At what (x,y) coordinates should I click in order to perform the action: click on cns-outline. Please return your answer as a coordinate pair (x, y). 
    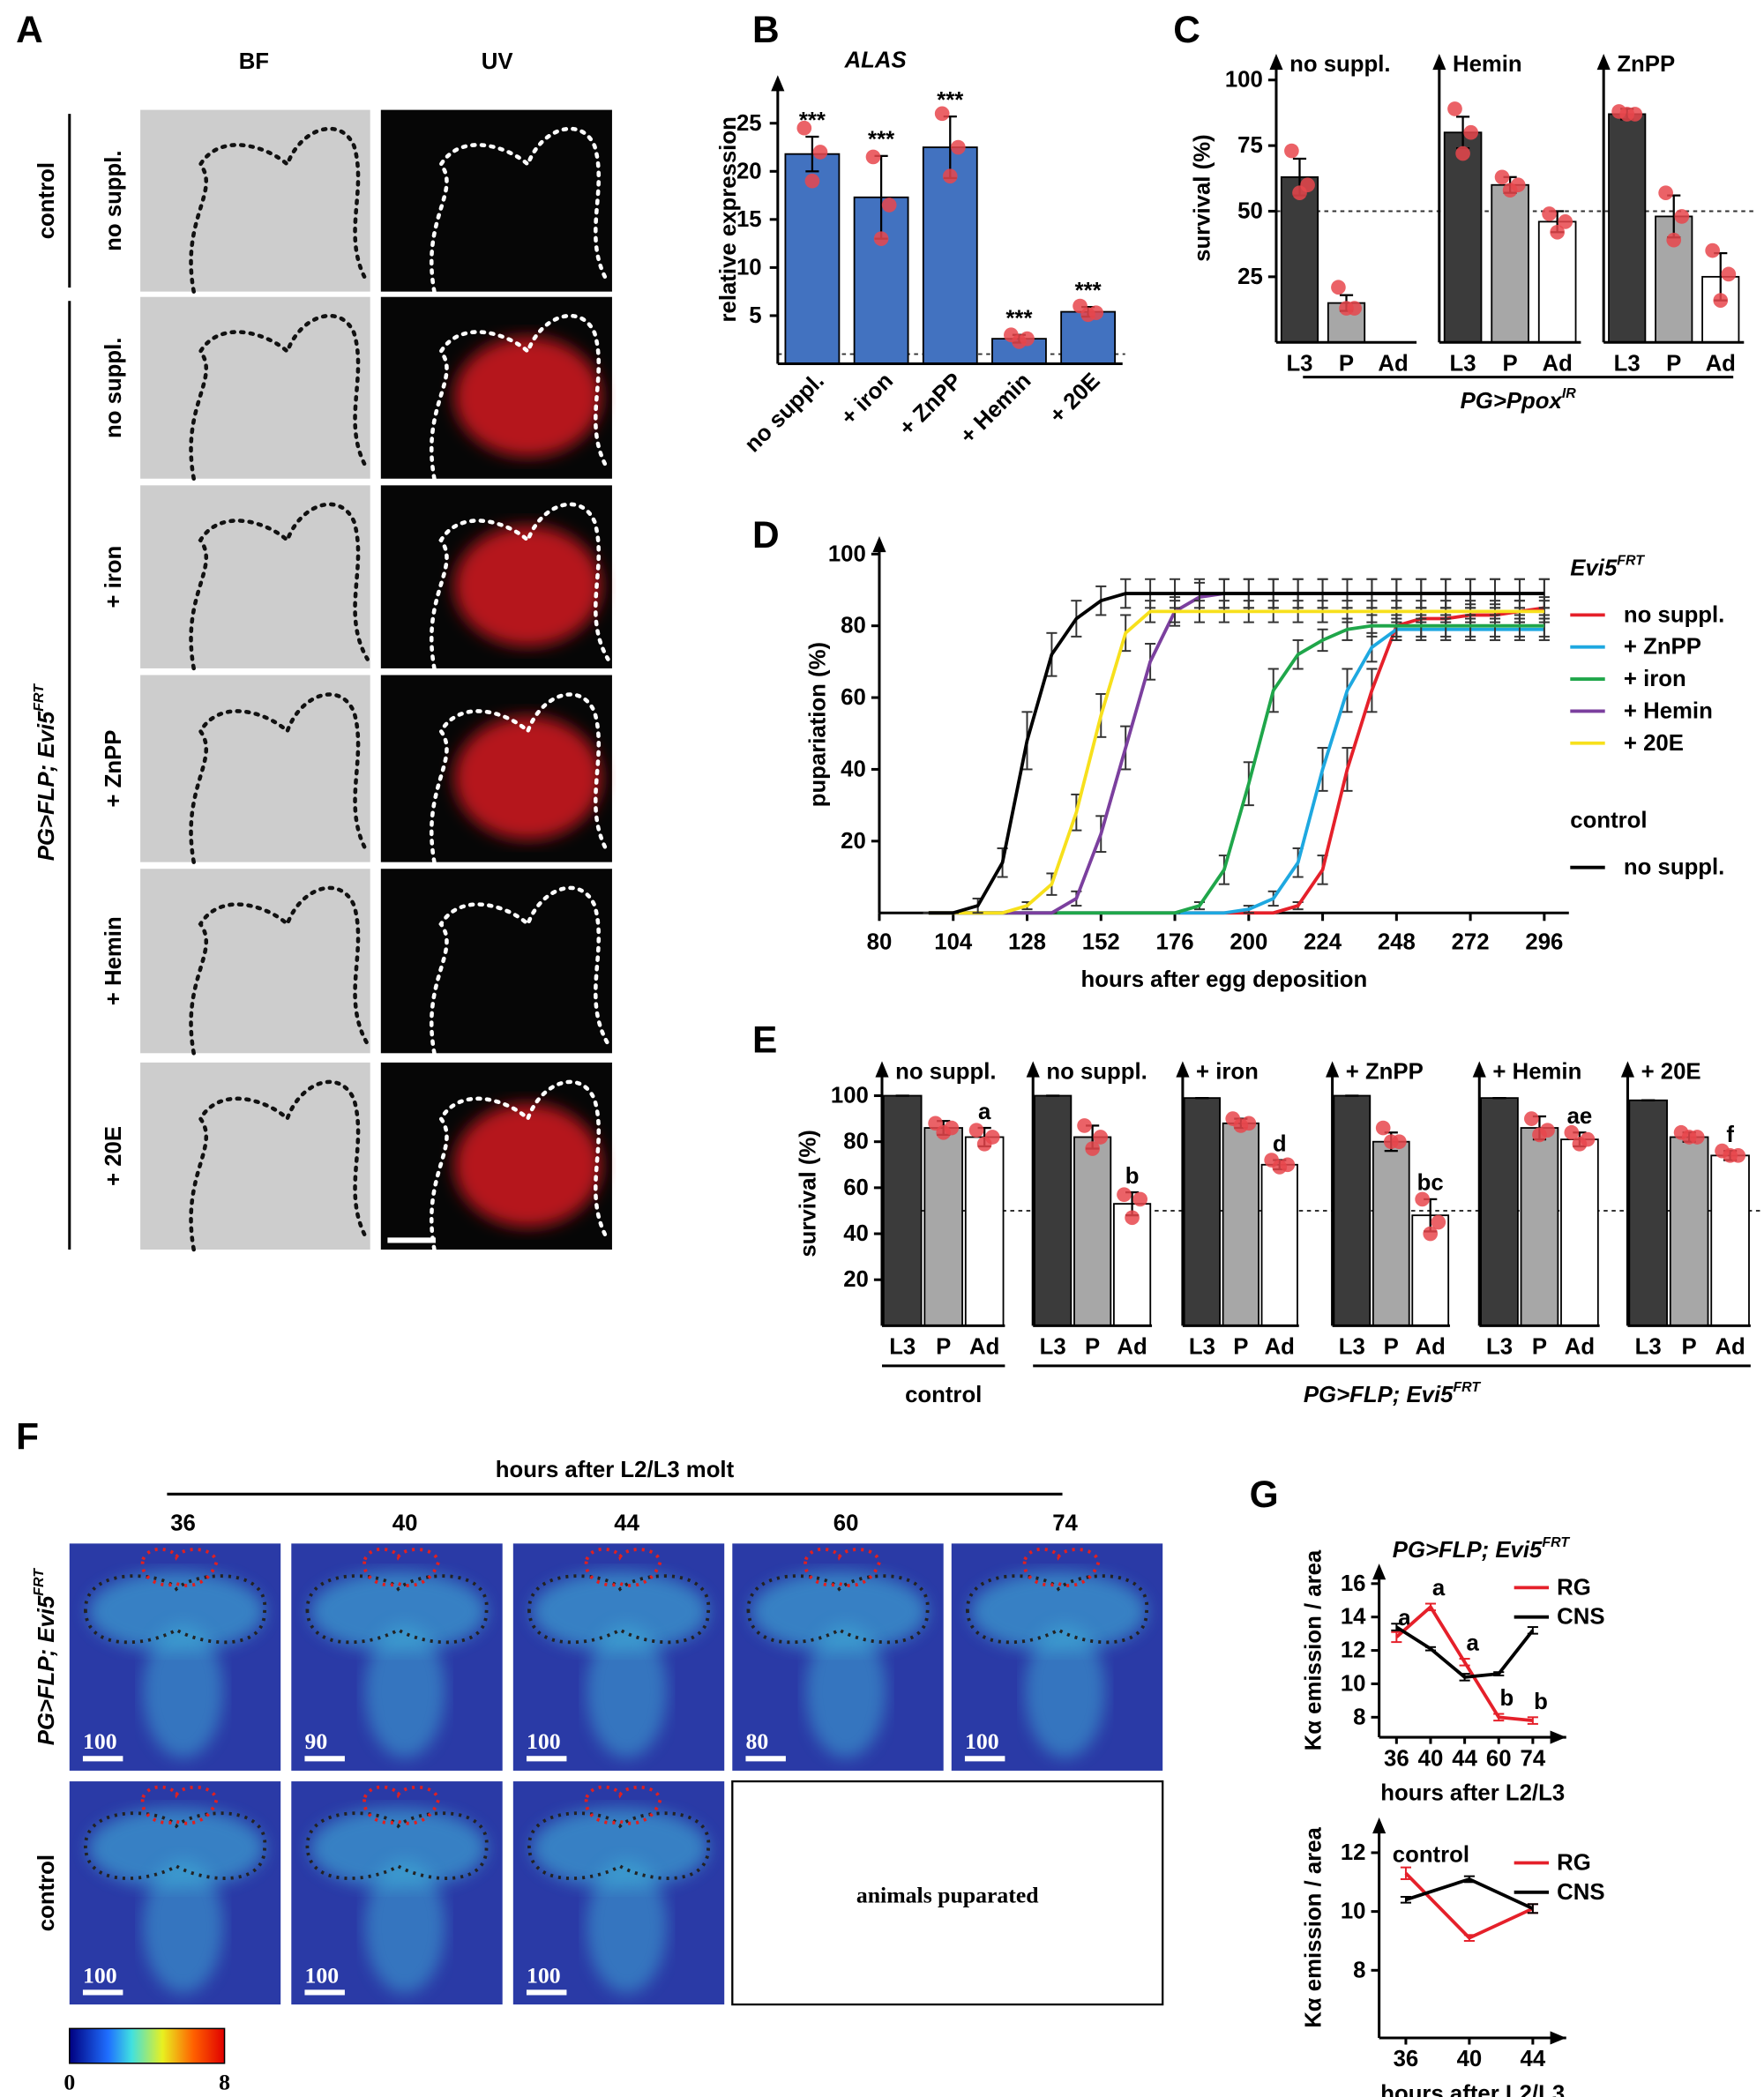
    Looking at the image, I should click on (397, 1845).